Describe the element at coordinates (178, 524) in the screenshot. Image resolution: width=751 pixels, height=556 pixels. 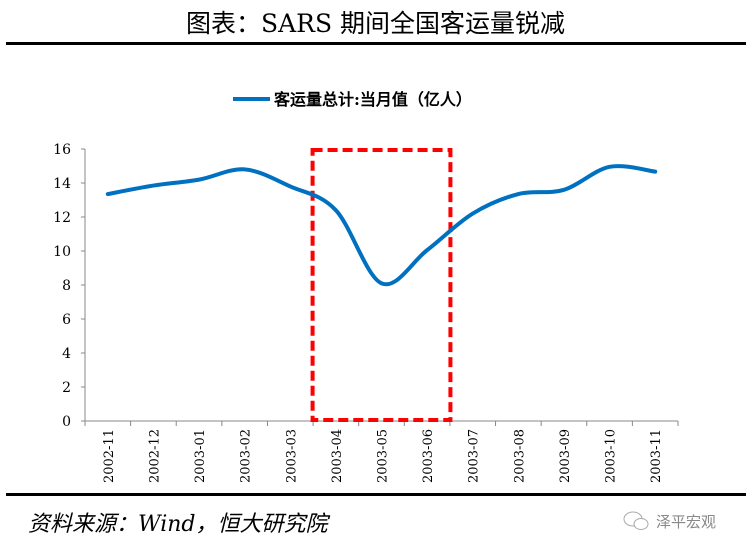
I see `source-note: 资料来源：Wind，恒大研究院` at that location.